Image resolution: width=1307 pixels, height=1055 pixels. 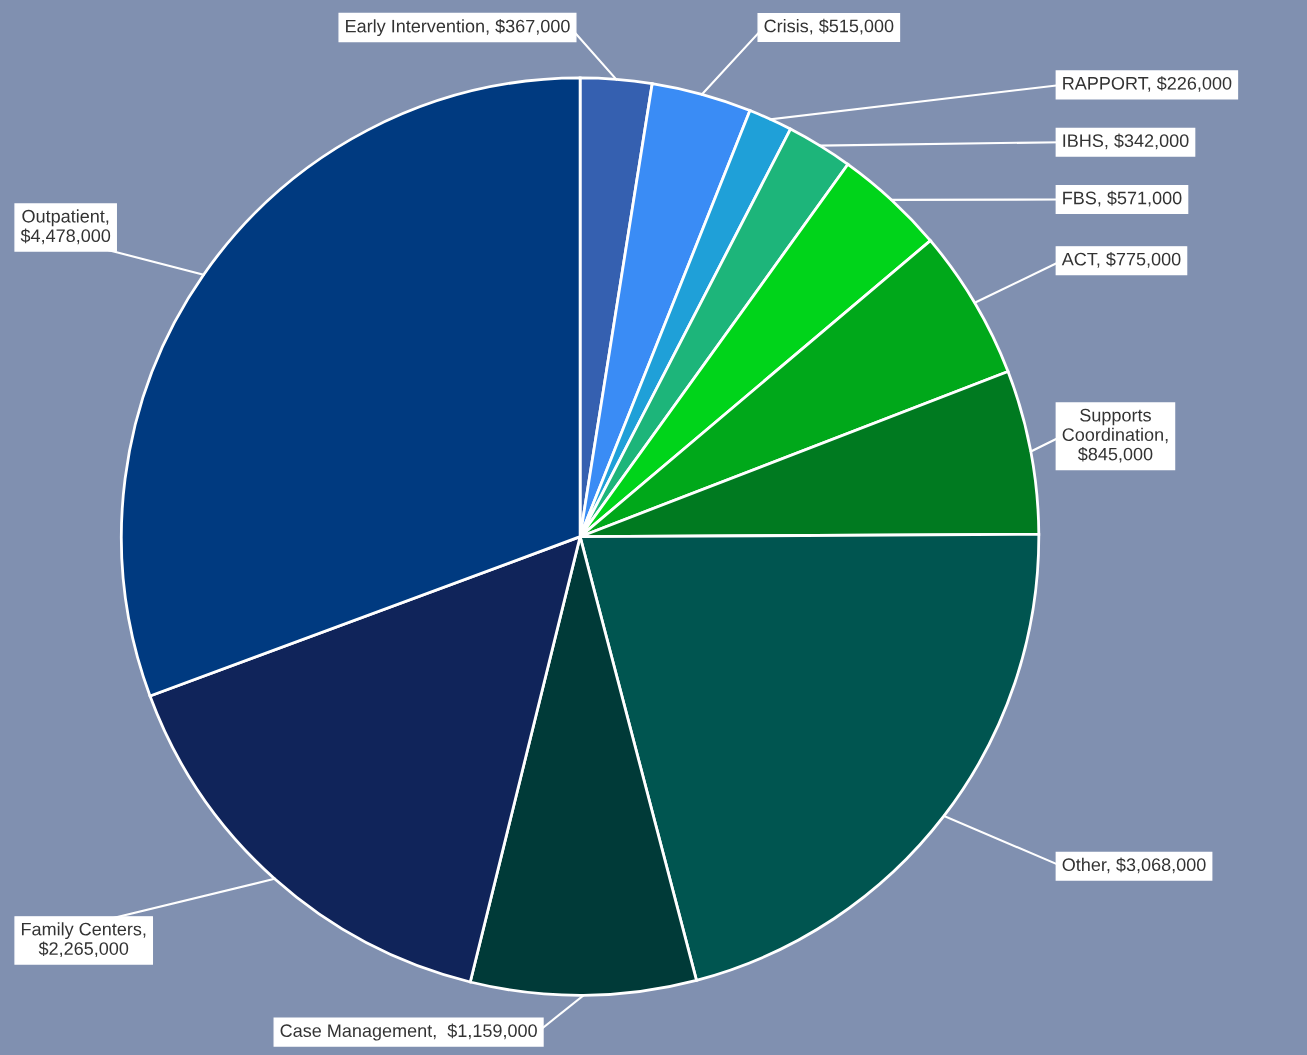 What do you see at coordinates (1126, 141) in the screenshot?
I see `slice-label: IBHS, $342,000` at bounding box center [1126, 141].